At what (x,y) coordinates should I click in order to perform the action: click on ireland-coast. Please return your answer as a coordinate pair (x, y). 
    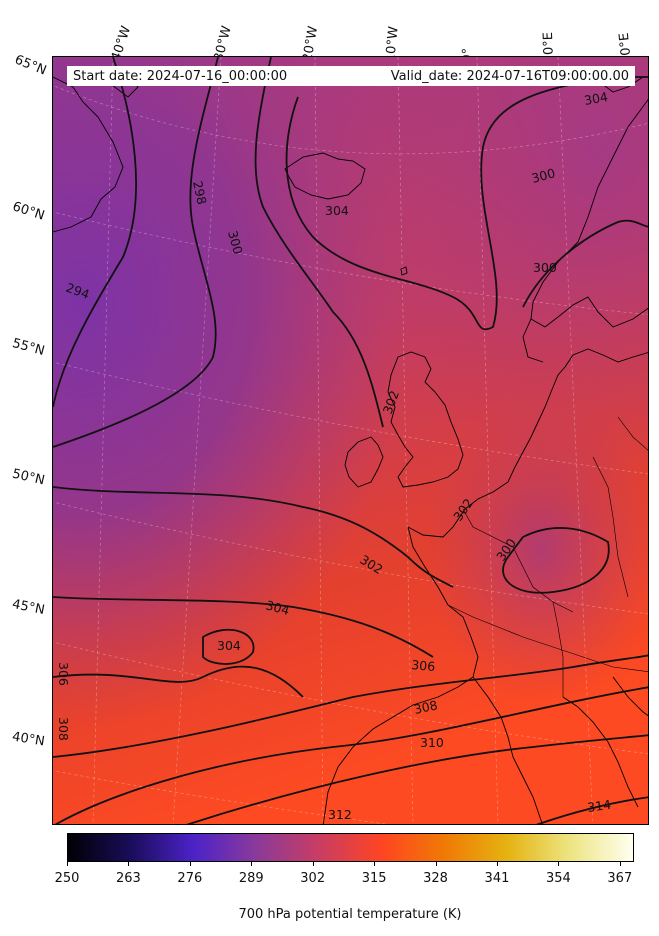
    Looking at the image, I should click on (364, 462).